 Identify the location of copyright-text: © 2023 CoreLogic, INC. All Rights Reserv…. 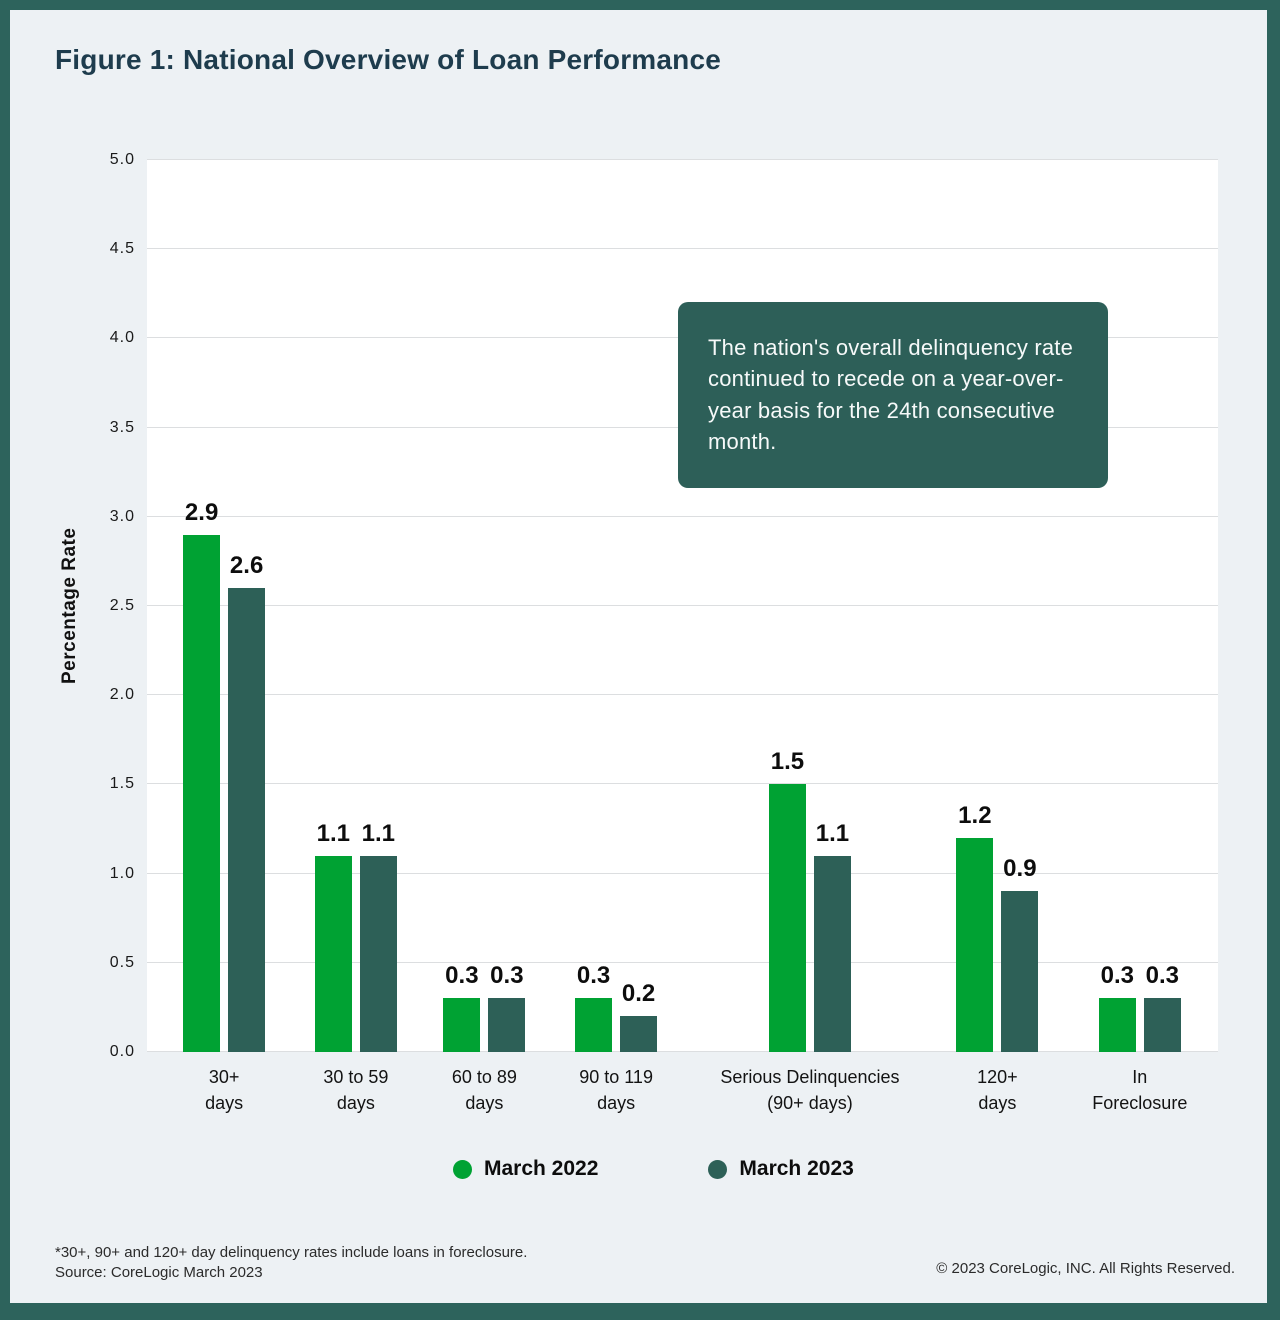
(1085, 1268).